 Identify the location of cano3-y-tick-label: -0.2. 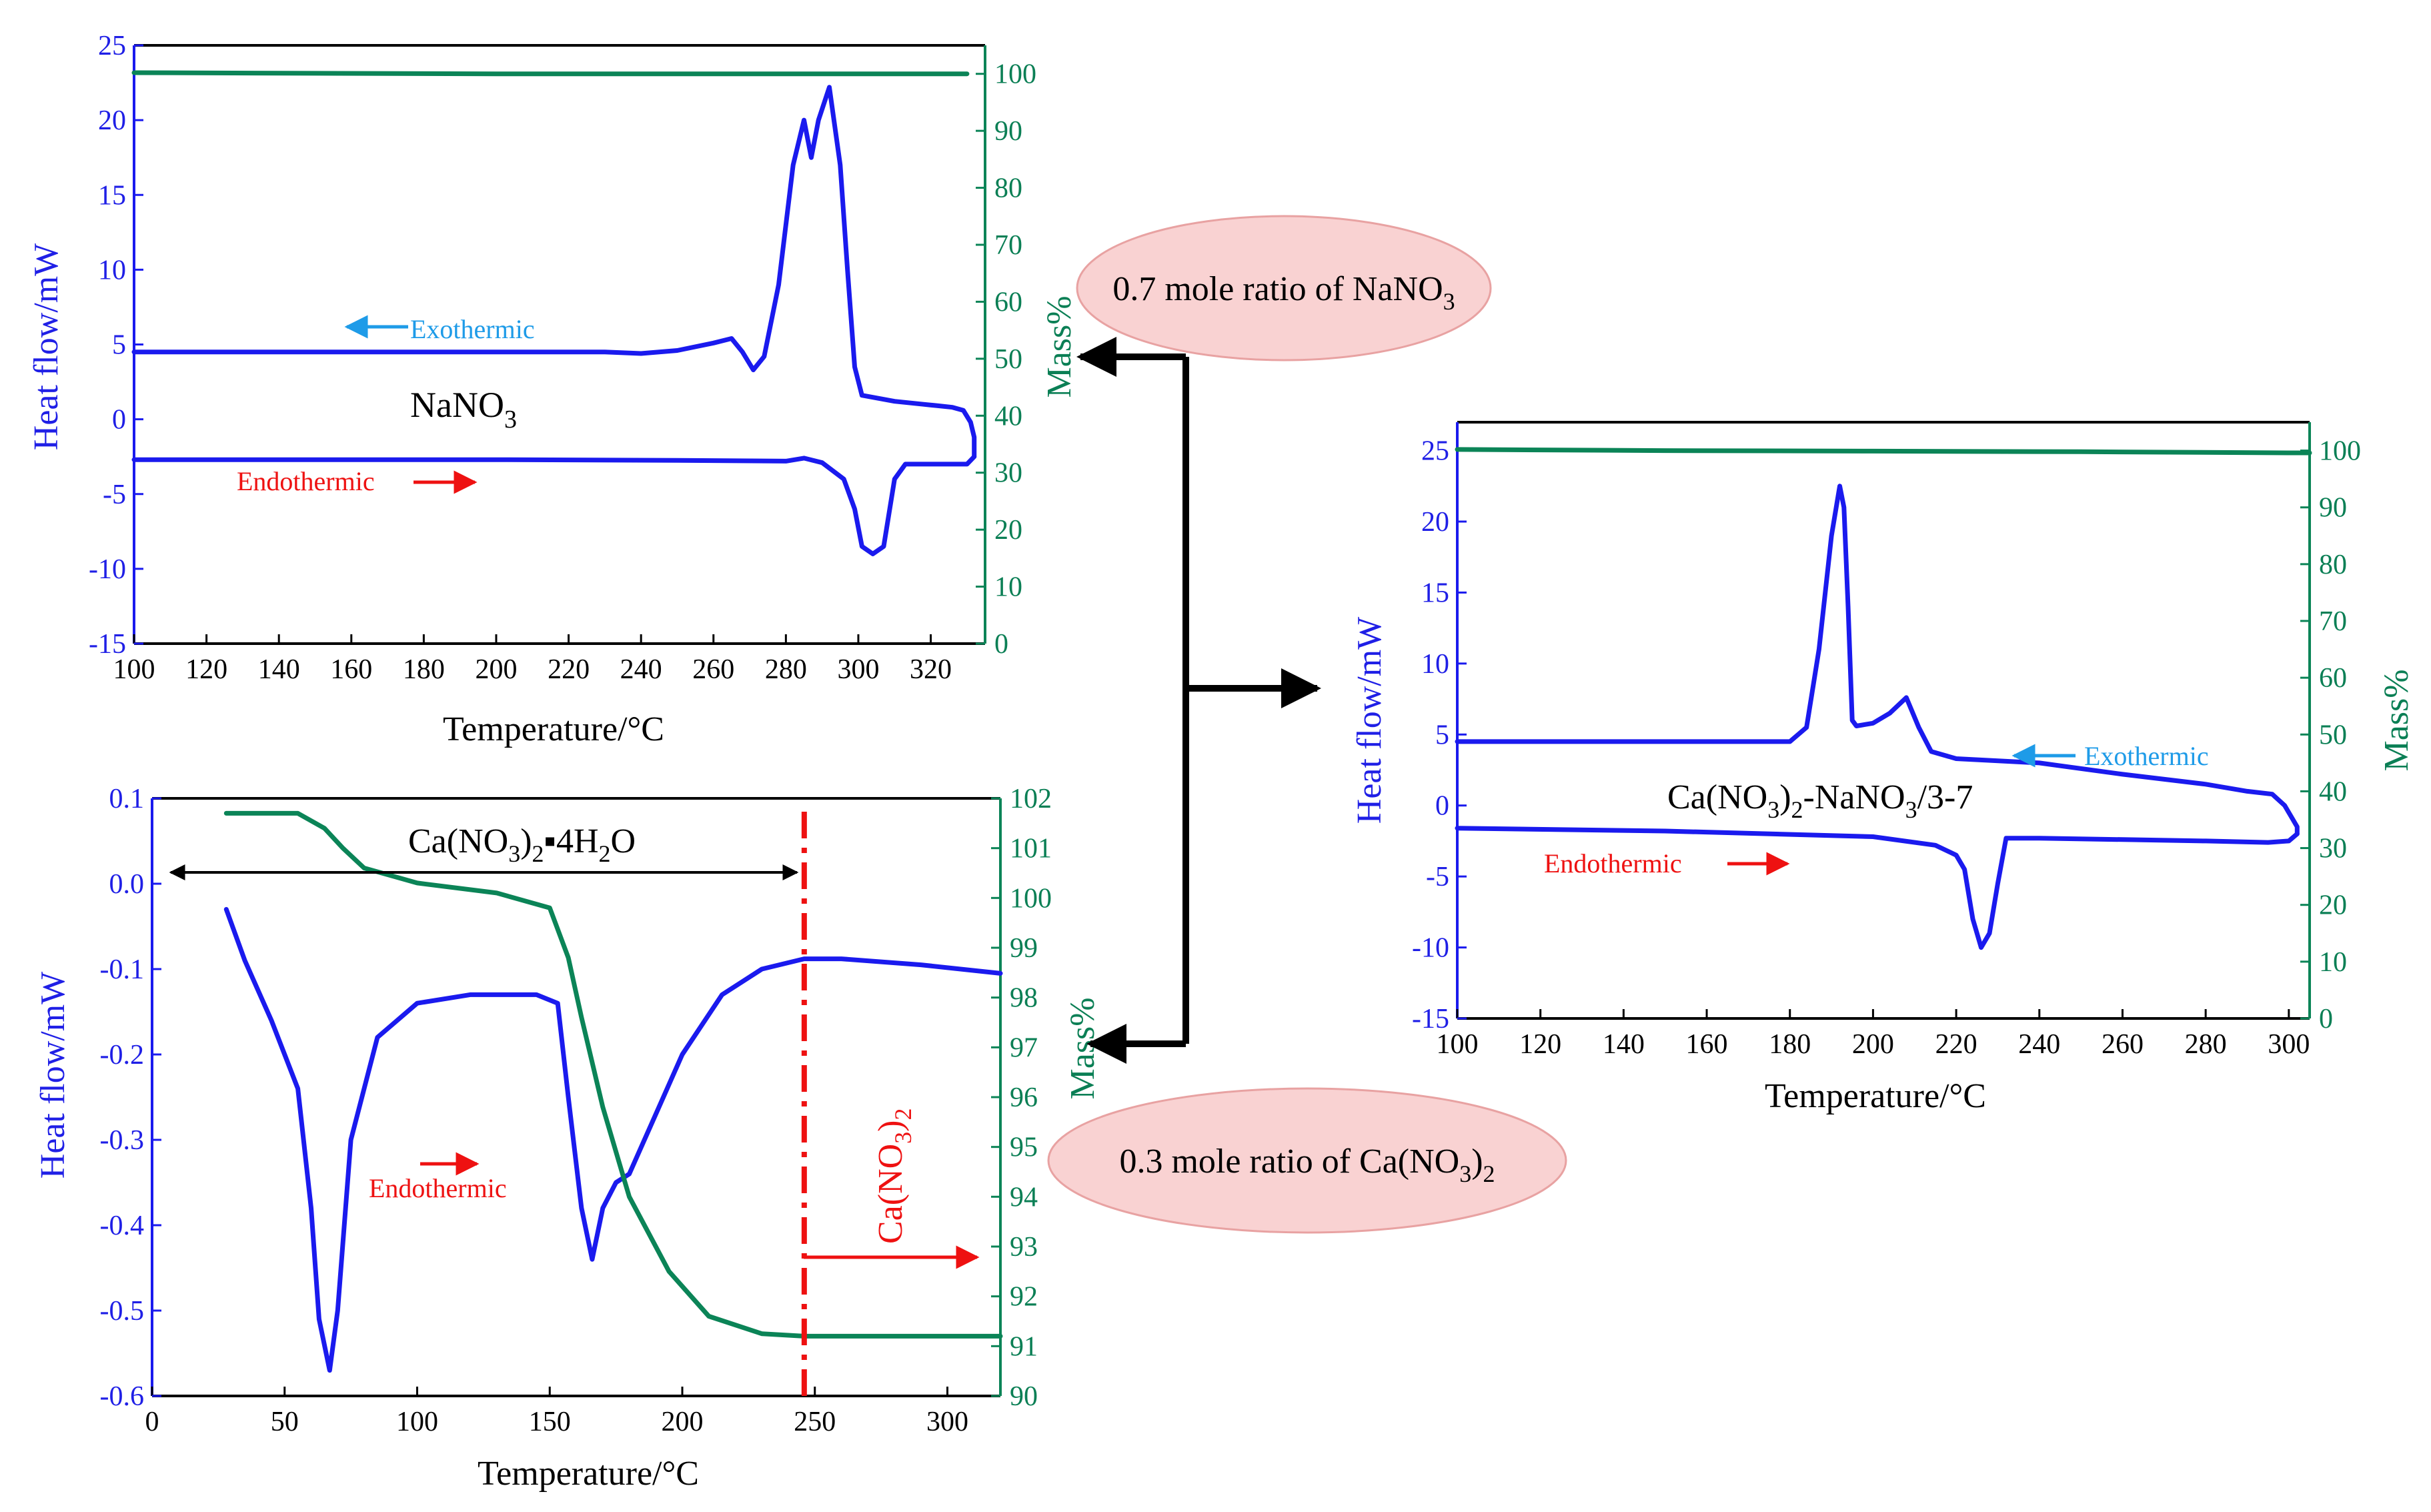
(123, 1055).